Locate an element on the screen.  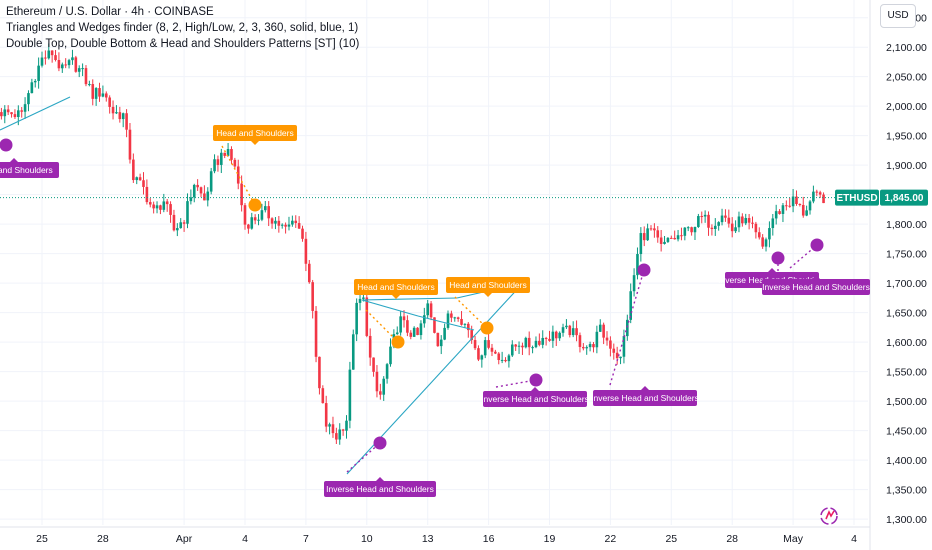
price-tick-label: 1,650.00 is located at coordinates (906, 314).